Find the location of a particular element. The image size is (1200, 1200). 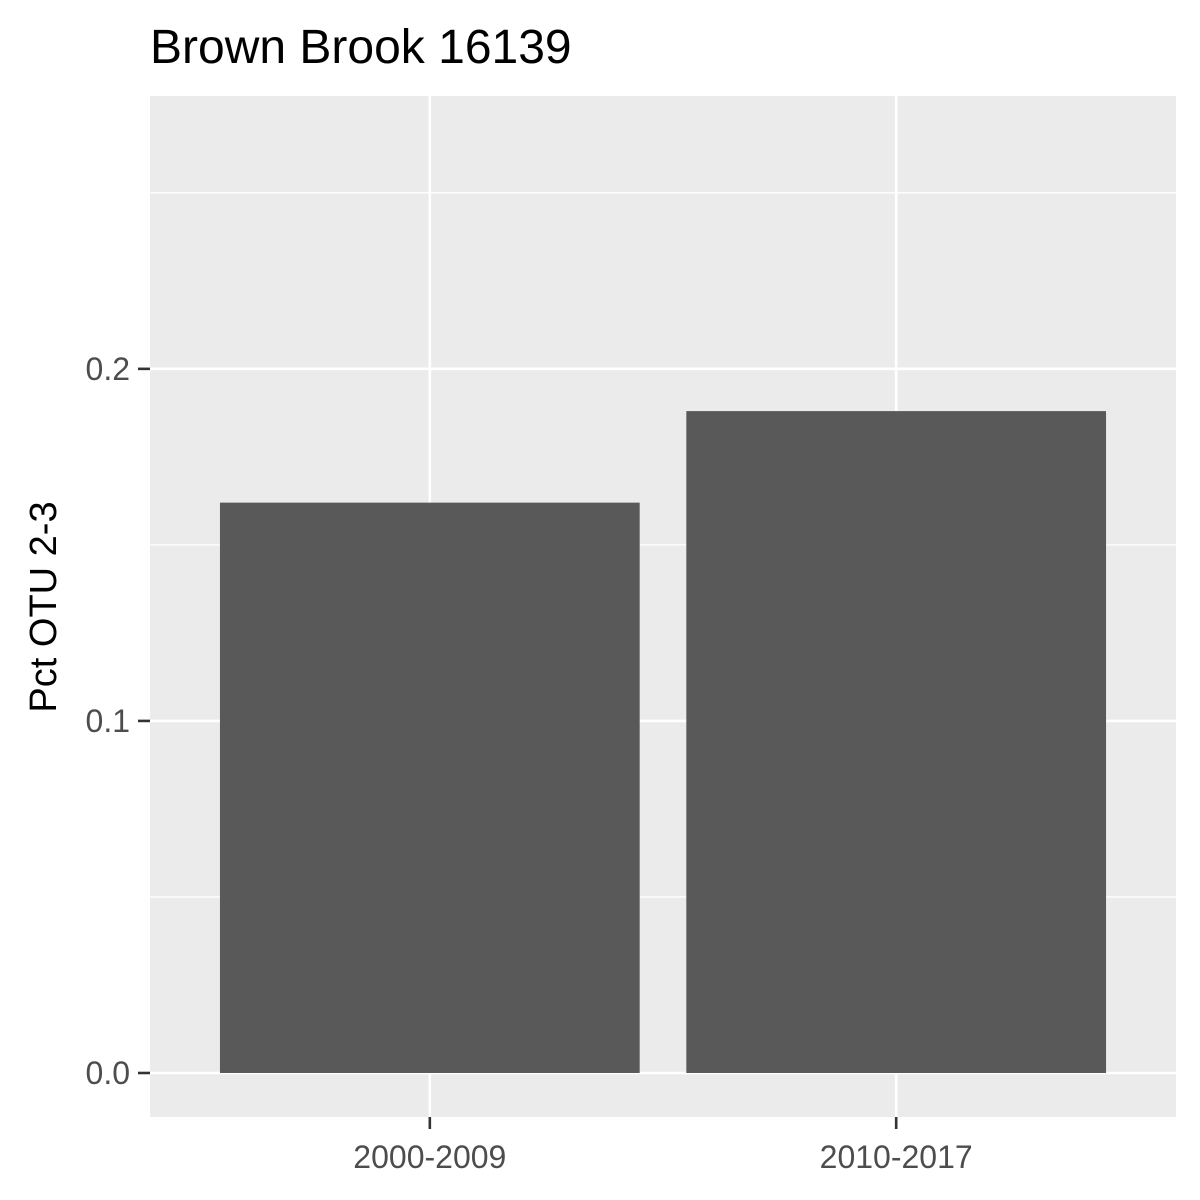

y-axis: 0.0 0.1 0.2 is located at coordinates (118, 721).